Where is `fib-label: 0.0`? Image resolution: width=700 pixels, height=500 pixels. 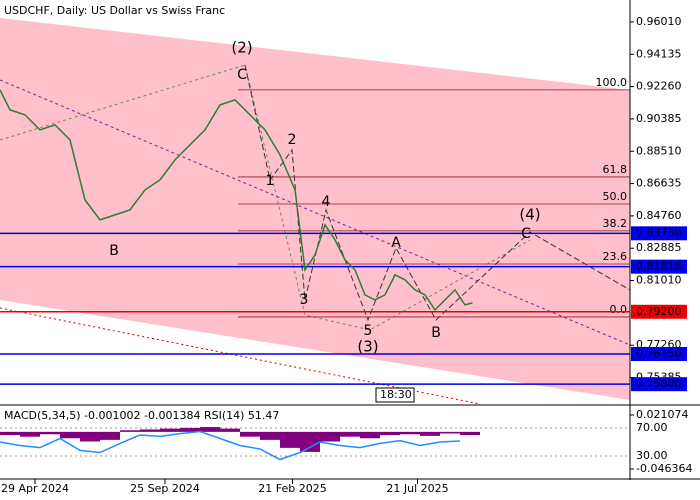 fib-label: 0.0 is located at coordinates (619, 309).